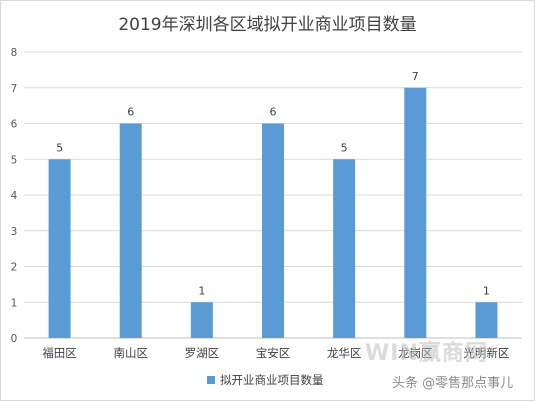 The width and height of the screenshot is (535, 401). Describe the element at coordinates (14, 268) in the screenshot. I see `y-tick-label: 2` at that location.